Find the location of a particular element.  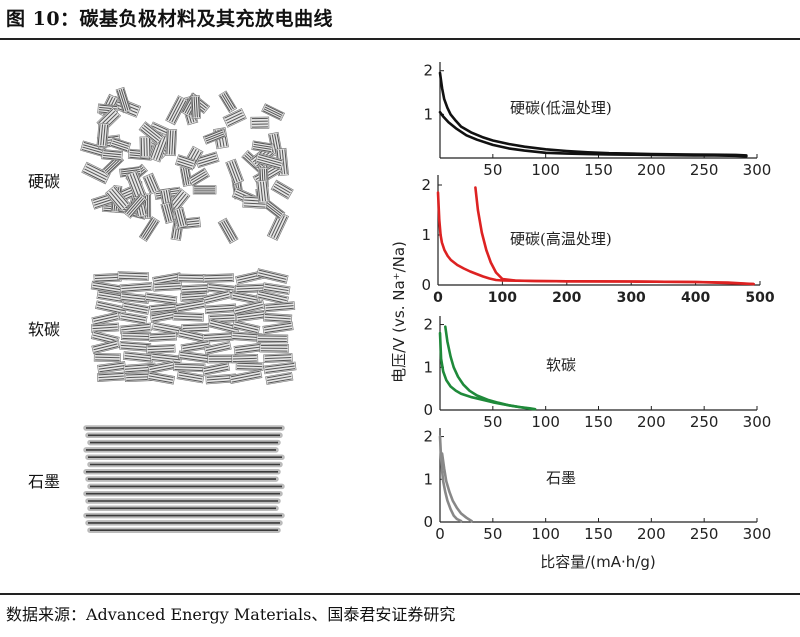

curve-annotation: 硬碳(低温处理) is located at coordinates (561, 108).